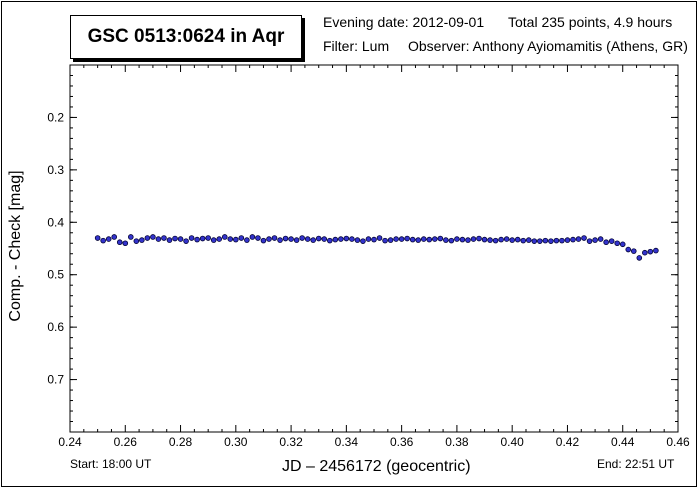 The width and height of the screenshot is (700, 490). Describe the element at coordinates (70, 442) in the screenshot. I see `x-tick-label: 0.24` at that location.